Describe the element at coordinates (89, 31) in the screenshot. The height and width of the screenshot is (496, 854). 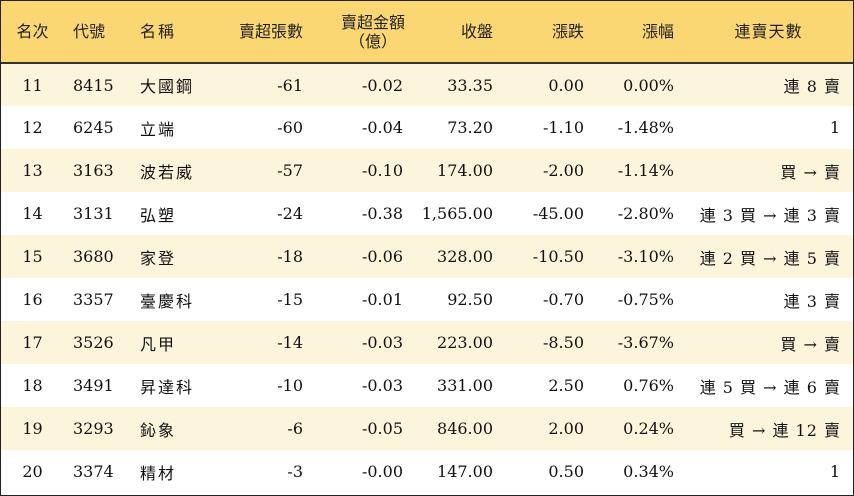
I see `header-code: 代號` at that location.